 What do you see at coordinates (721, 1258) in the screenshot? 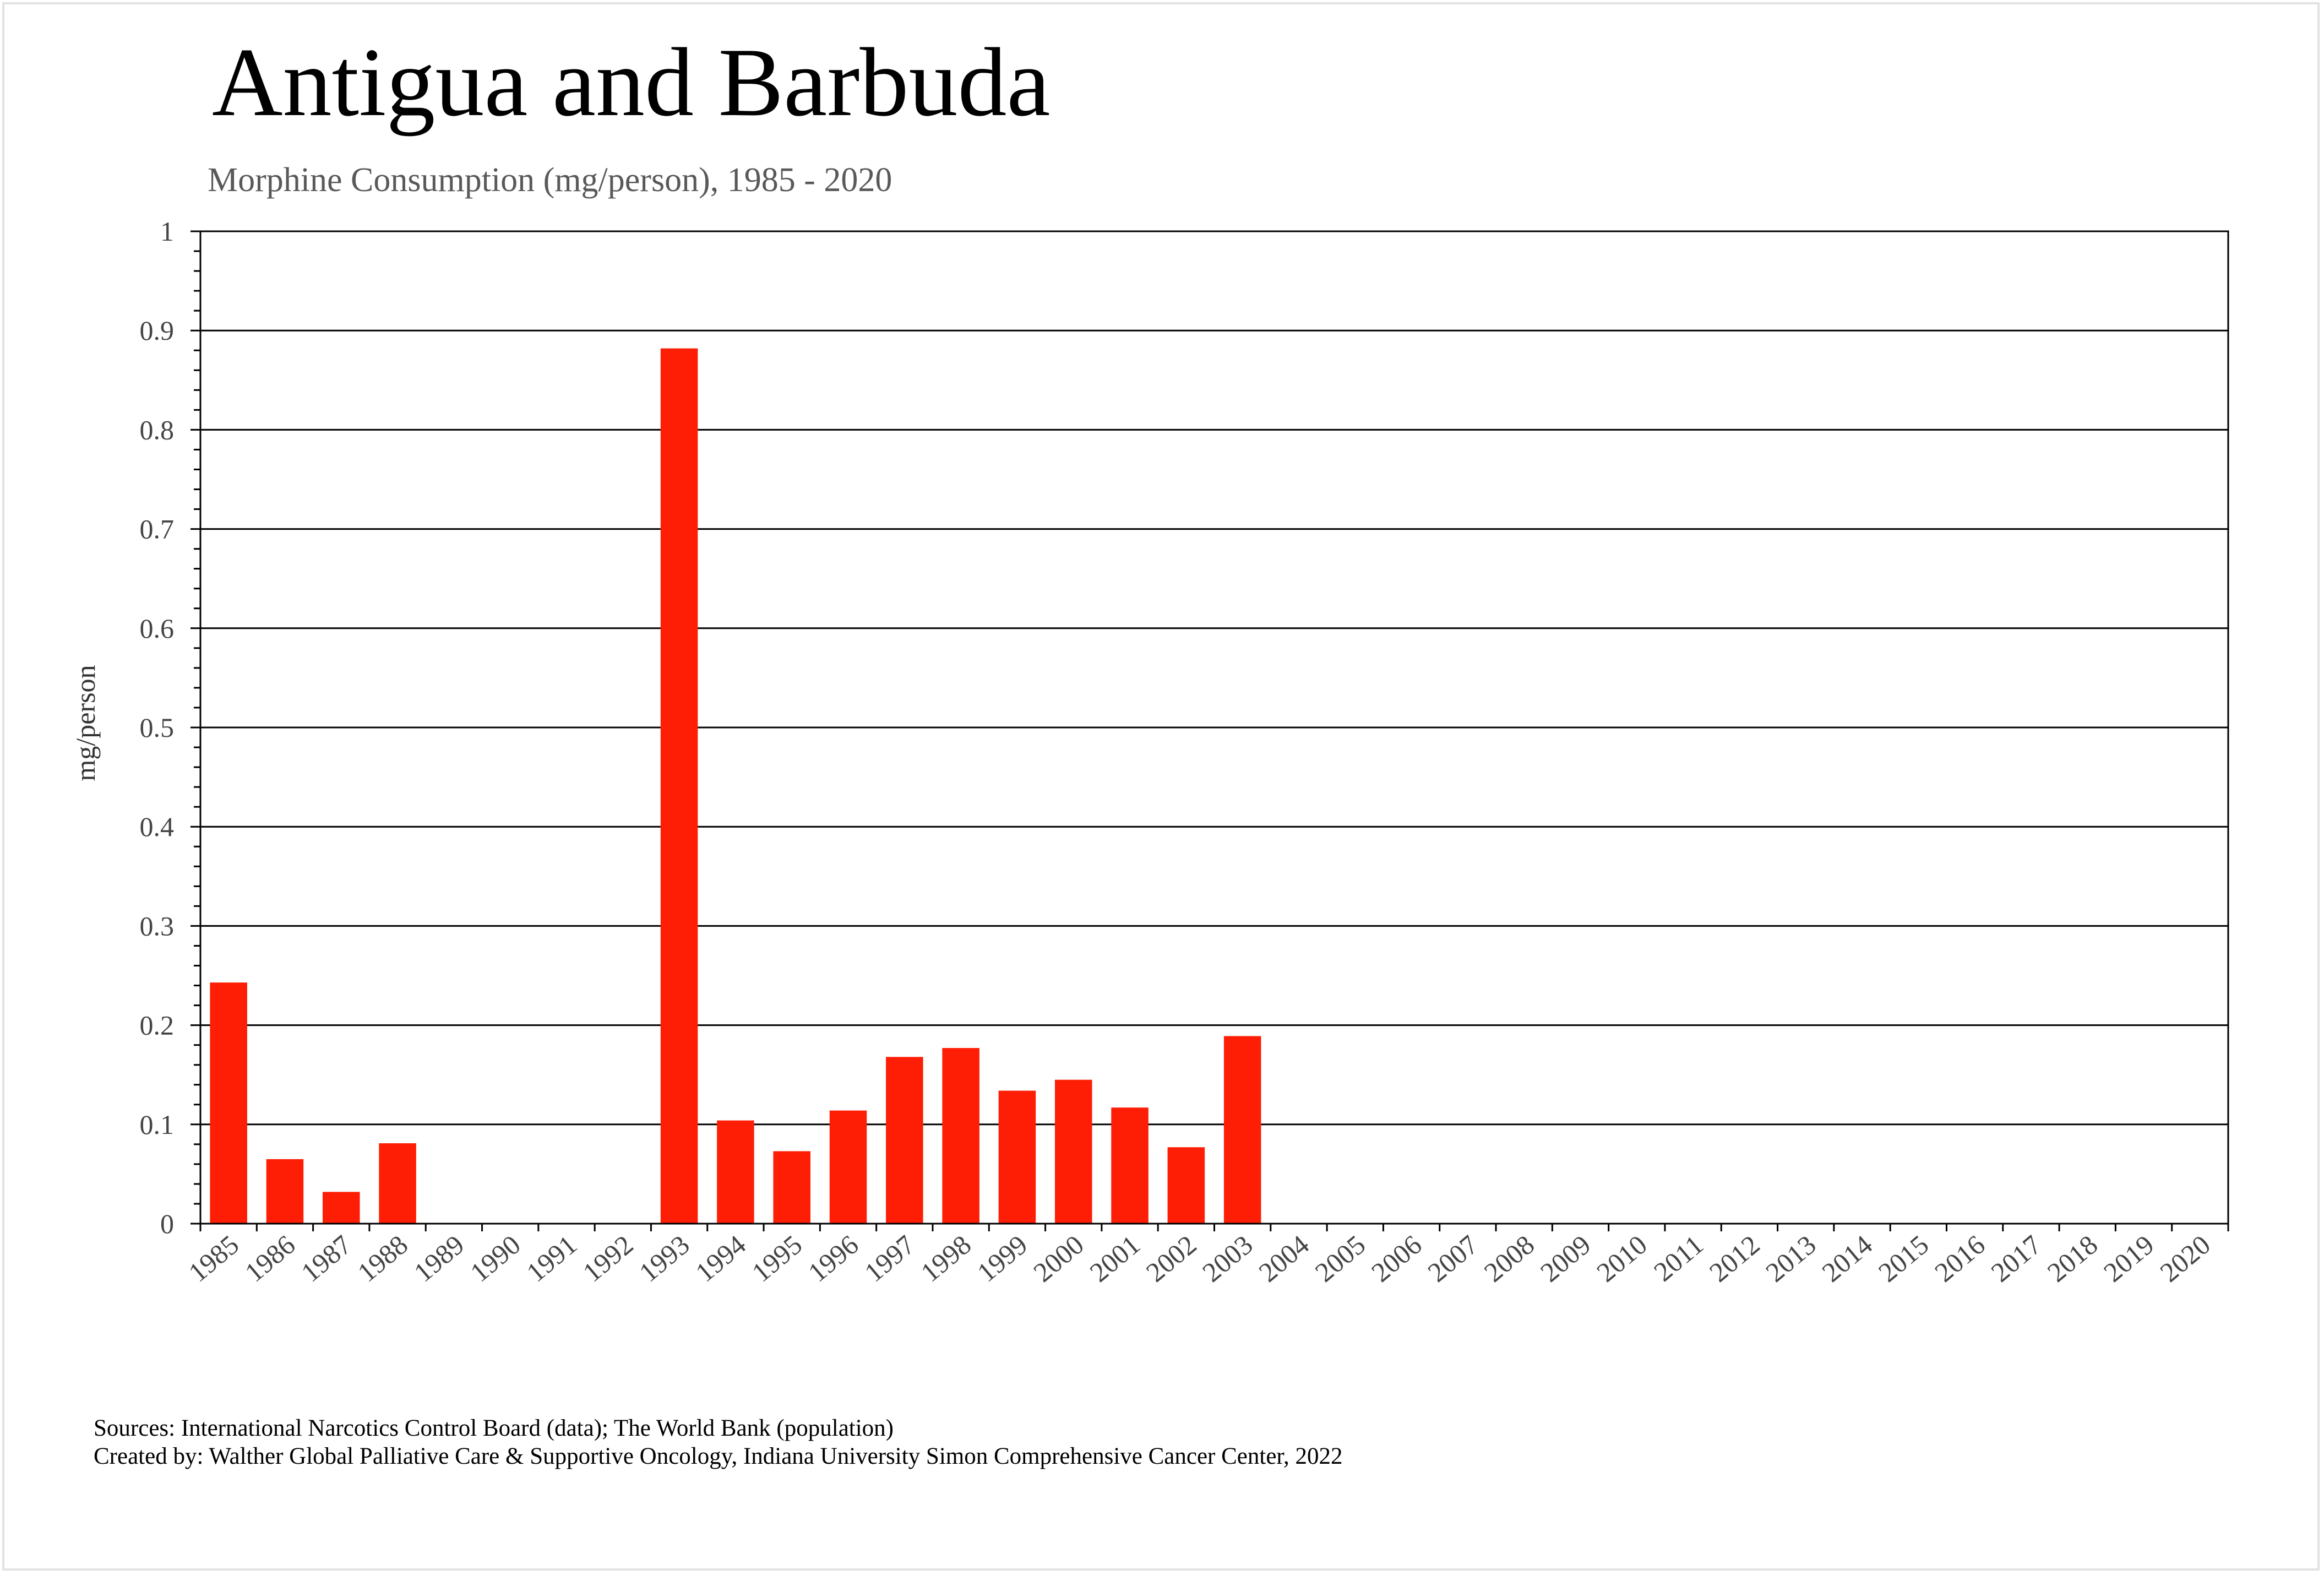
I see `x-tick-label: 1994` at bounding box center [721, 1258].